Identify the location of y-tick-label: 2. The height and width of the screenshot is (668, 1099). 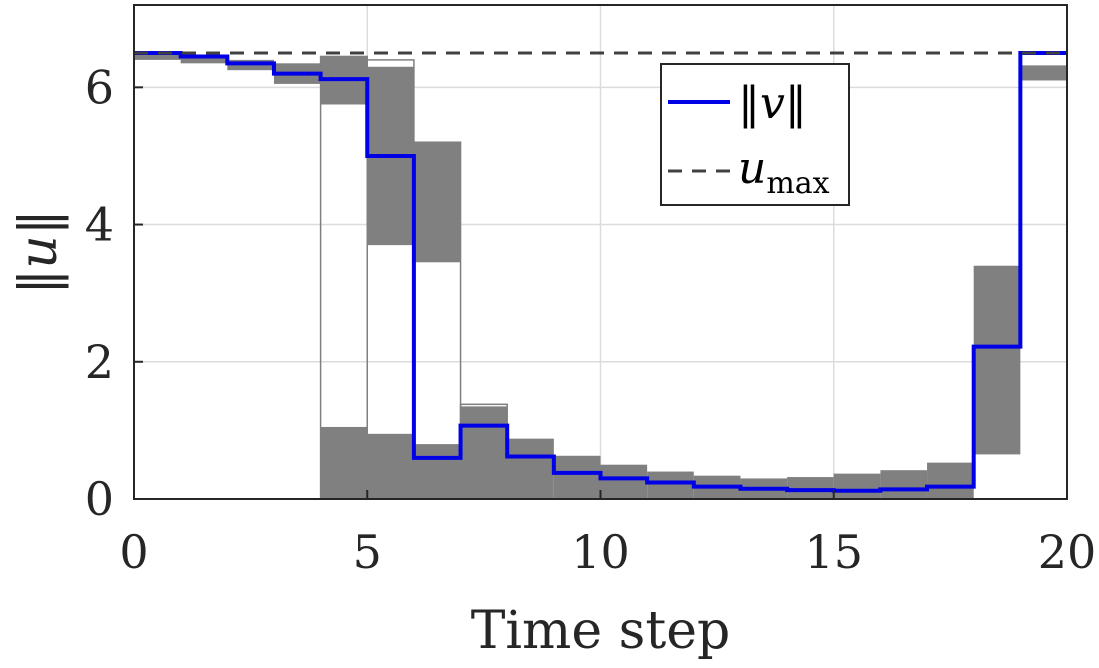
(99, 362).